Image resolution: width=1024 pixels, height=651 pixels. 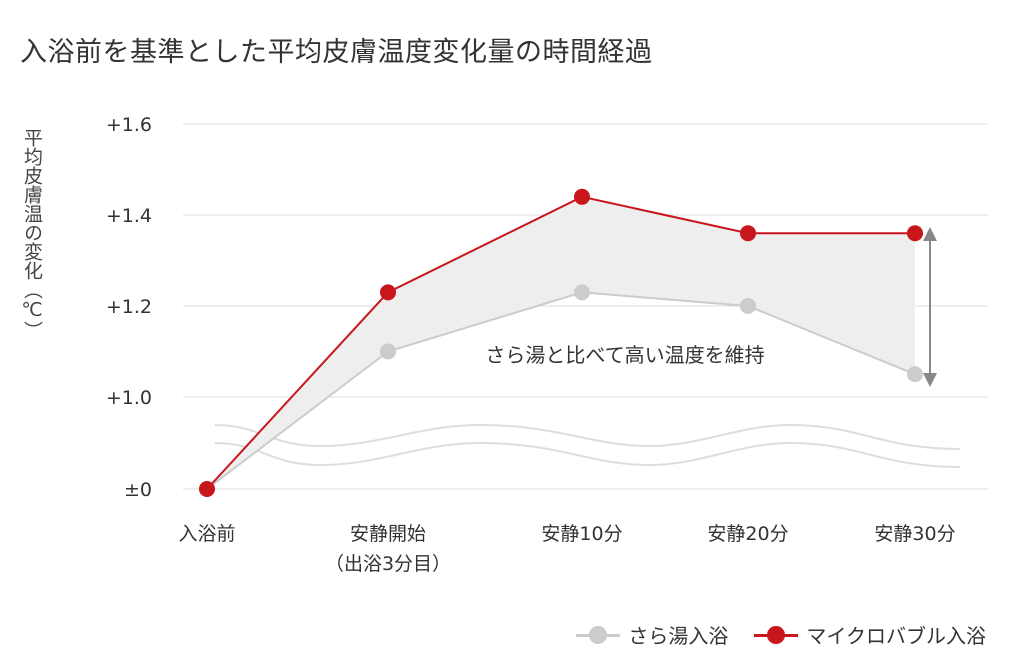 I want to click on y-axis-label: 平均皮膚温の変化（℃）, so click(x=32, y=234).